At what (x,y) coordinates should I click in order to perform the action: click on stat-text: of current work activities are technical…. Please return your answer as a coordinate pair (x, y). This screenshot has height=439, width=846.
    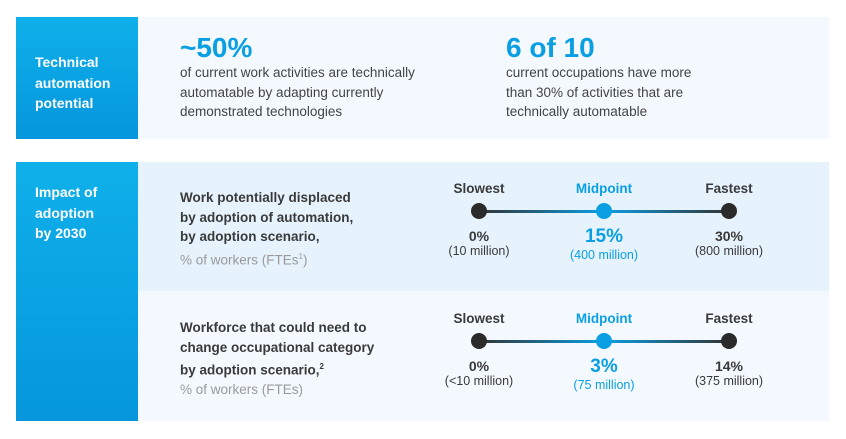
    Looking at the image, I should click on (297, 92).